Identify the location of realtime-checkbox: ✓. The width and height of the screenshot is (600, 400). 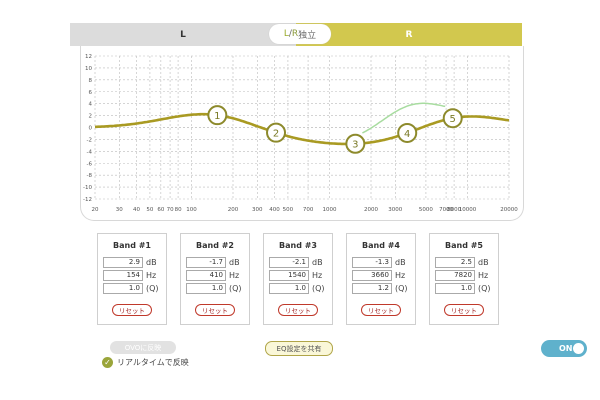
(107, 362).